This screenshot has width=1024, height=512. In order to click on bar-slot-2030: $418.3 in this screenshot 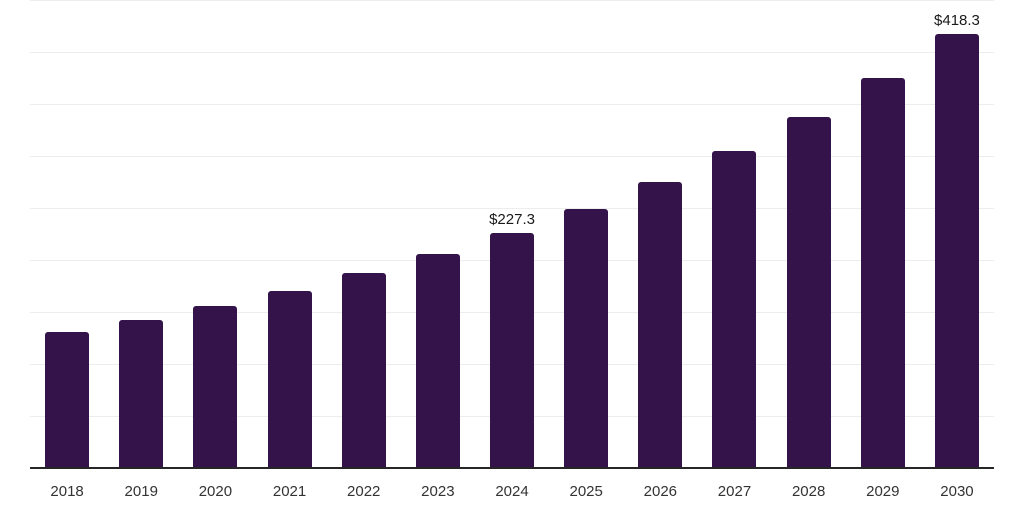, I will do `click(957, 234)`.